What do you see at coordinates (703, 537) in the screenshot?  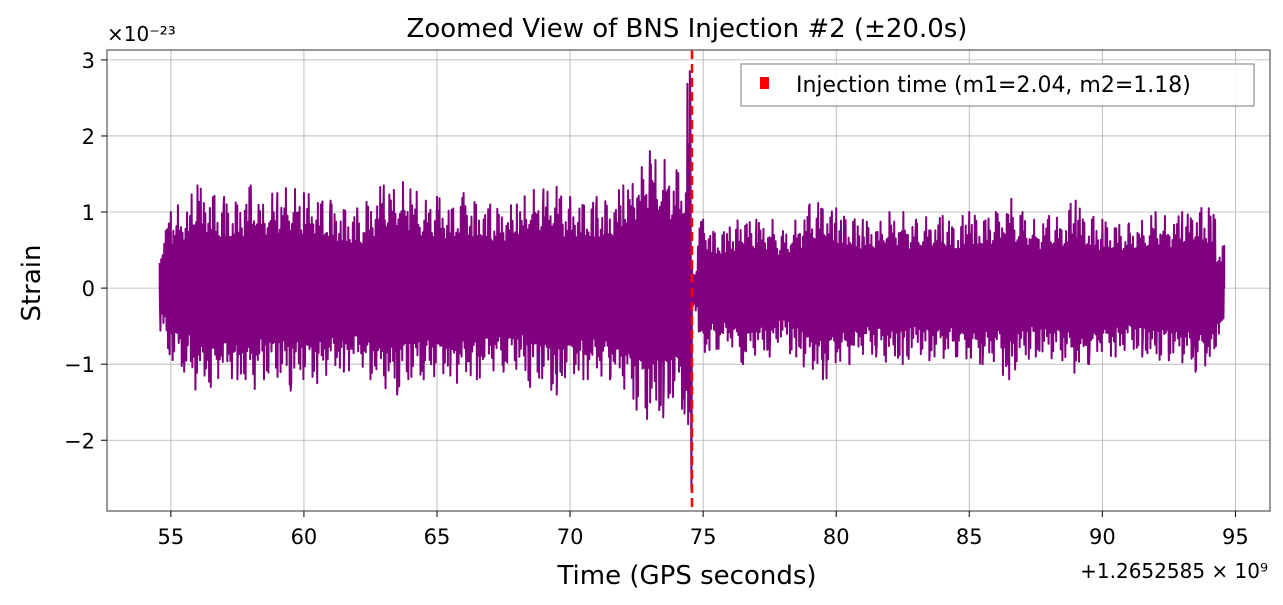 I see `x-tick-label: 75` at bounding box center [703, 537].